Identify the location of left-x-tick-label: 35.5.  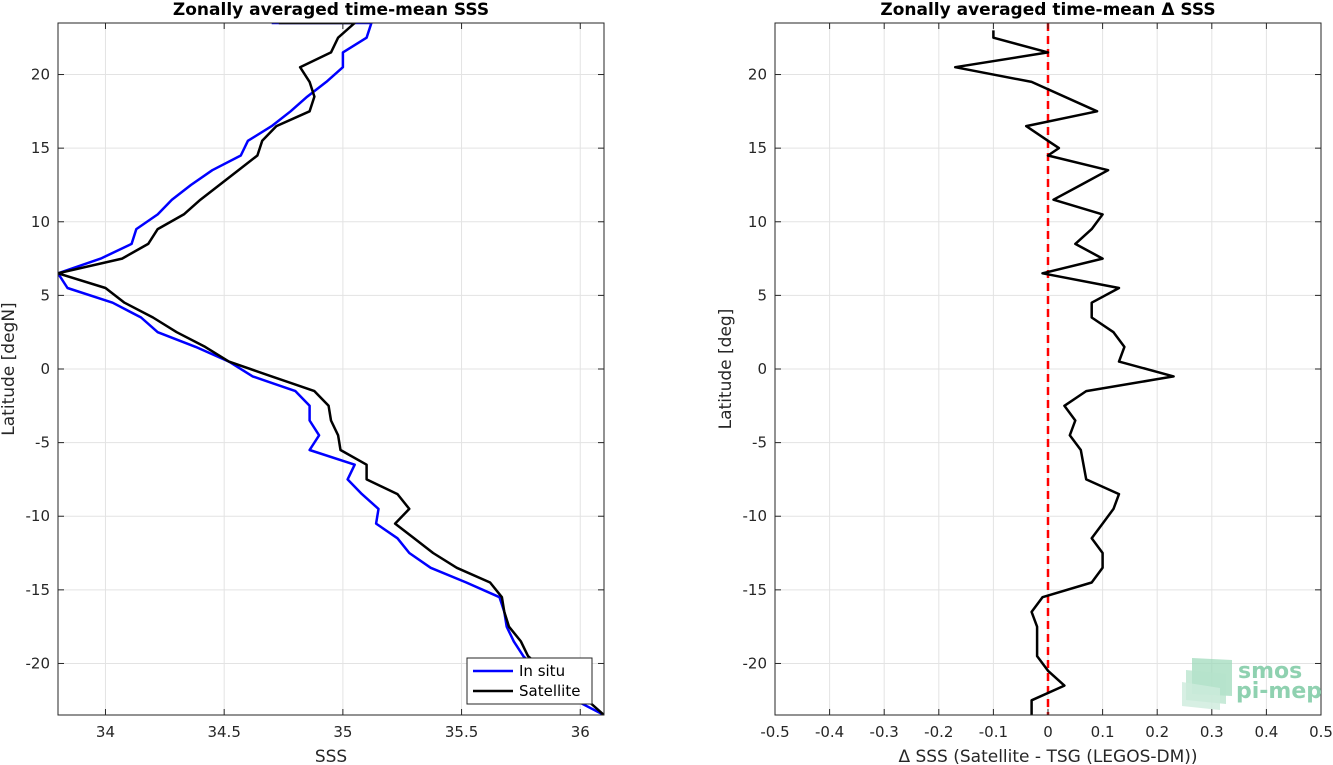
(461, 732).